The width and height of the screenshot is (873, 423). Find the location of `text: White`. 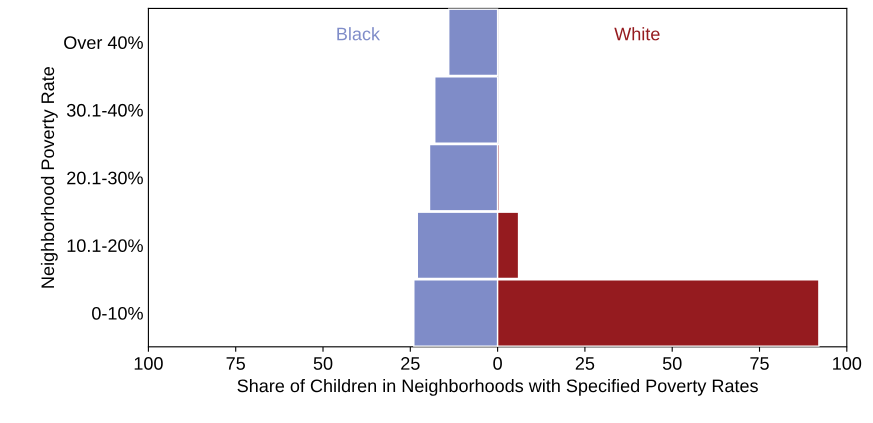

text: White is located at coordinates (637, 33).